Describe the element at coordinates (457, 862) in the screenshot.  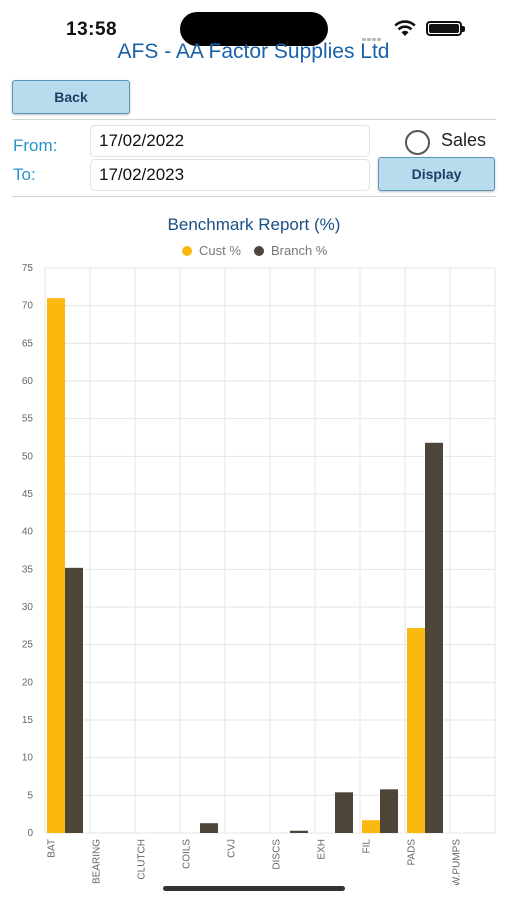
I see `x-tick-label: W.PUMPS` at that location.